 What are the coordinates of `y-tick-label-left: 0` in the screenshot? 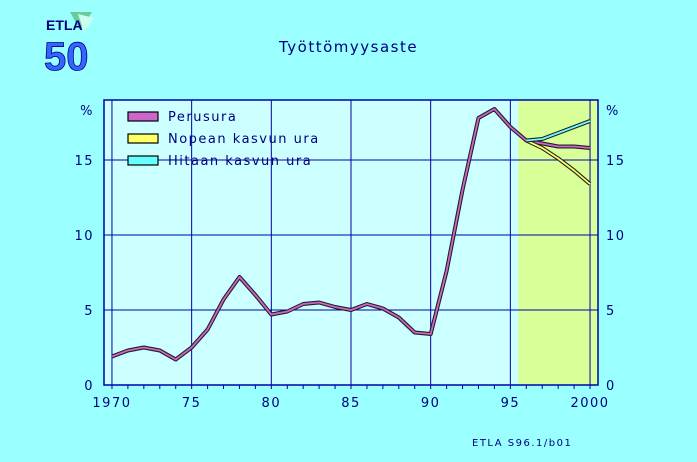 It's located at (89, 386).